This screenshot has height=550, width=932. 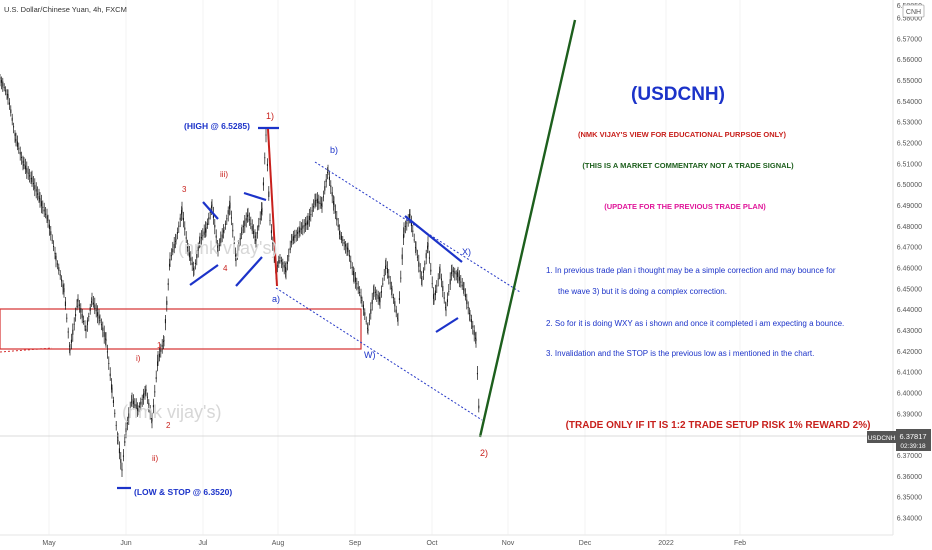 What do you see at coordinates (224, 174) in the screenshot?
I see `wave-label-iii: iii)` at bounding box center [224, 174].